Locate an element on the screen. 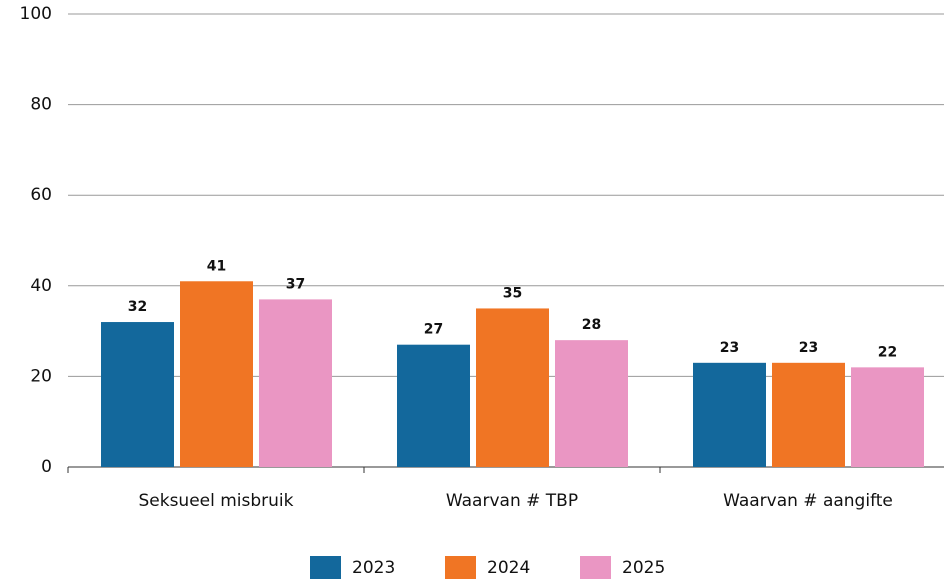  value-label: 41 is located at coordinates (216, 266).